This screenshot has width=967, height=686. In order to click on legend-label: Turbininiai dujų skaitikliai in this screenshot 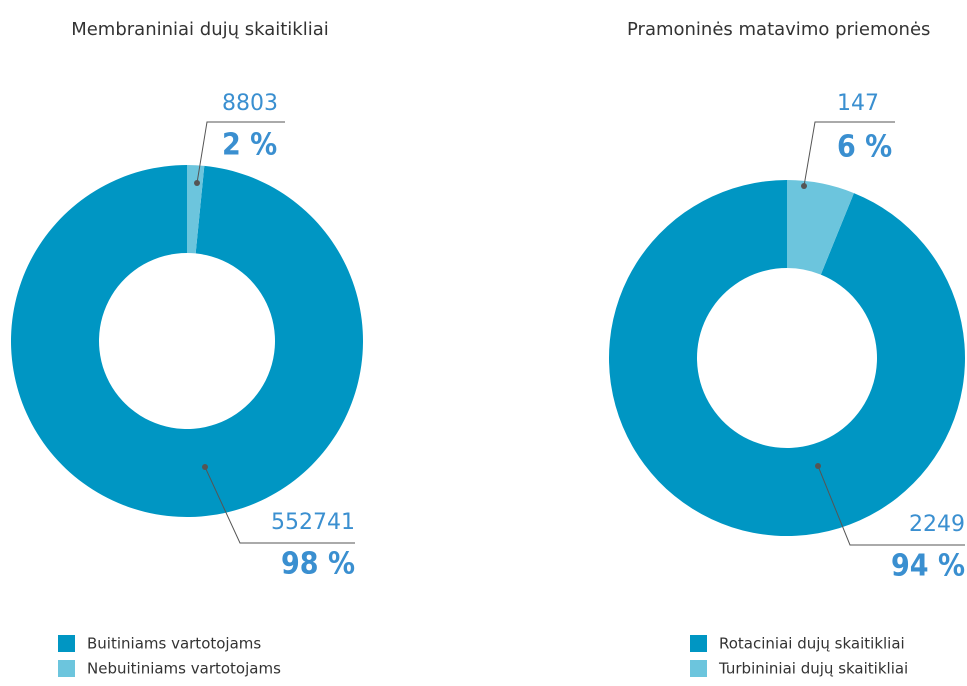, I will do `click(813, 669)`.